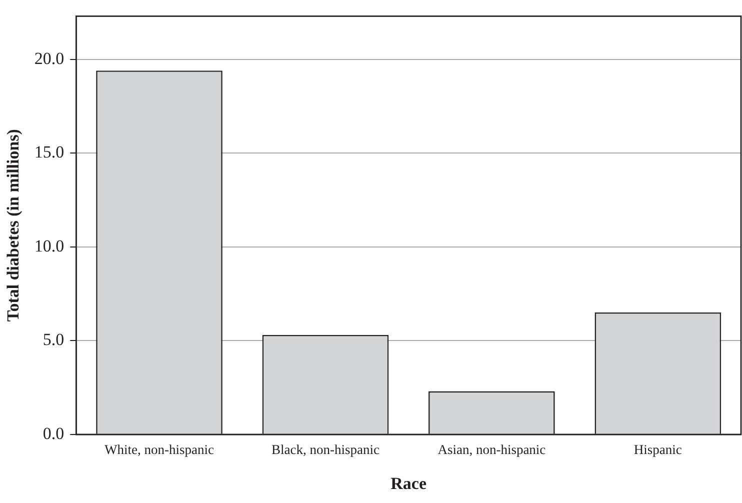  Describe the element at coordinates (492, 450) in the screenshot. I see `x-tick-label: Asian, non-hispanic` at that location.